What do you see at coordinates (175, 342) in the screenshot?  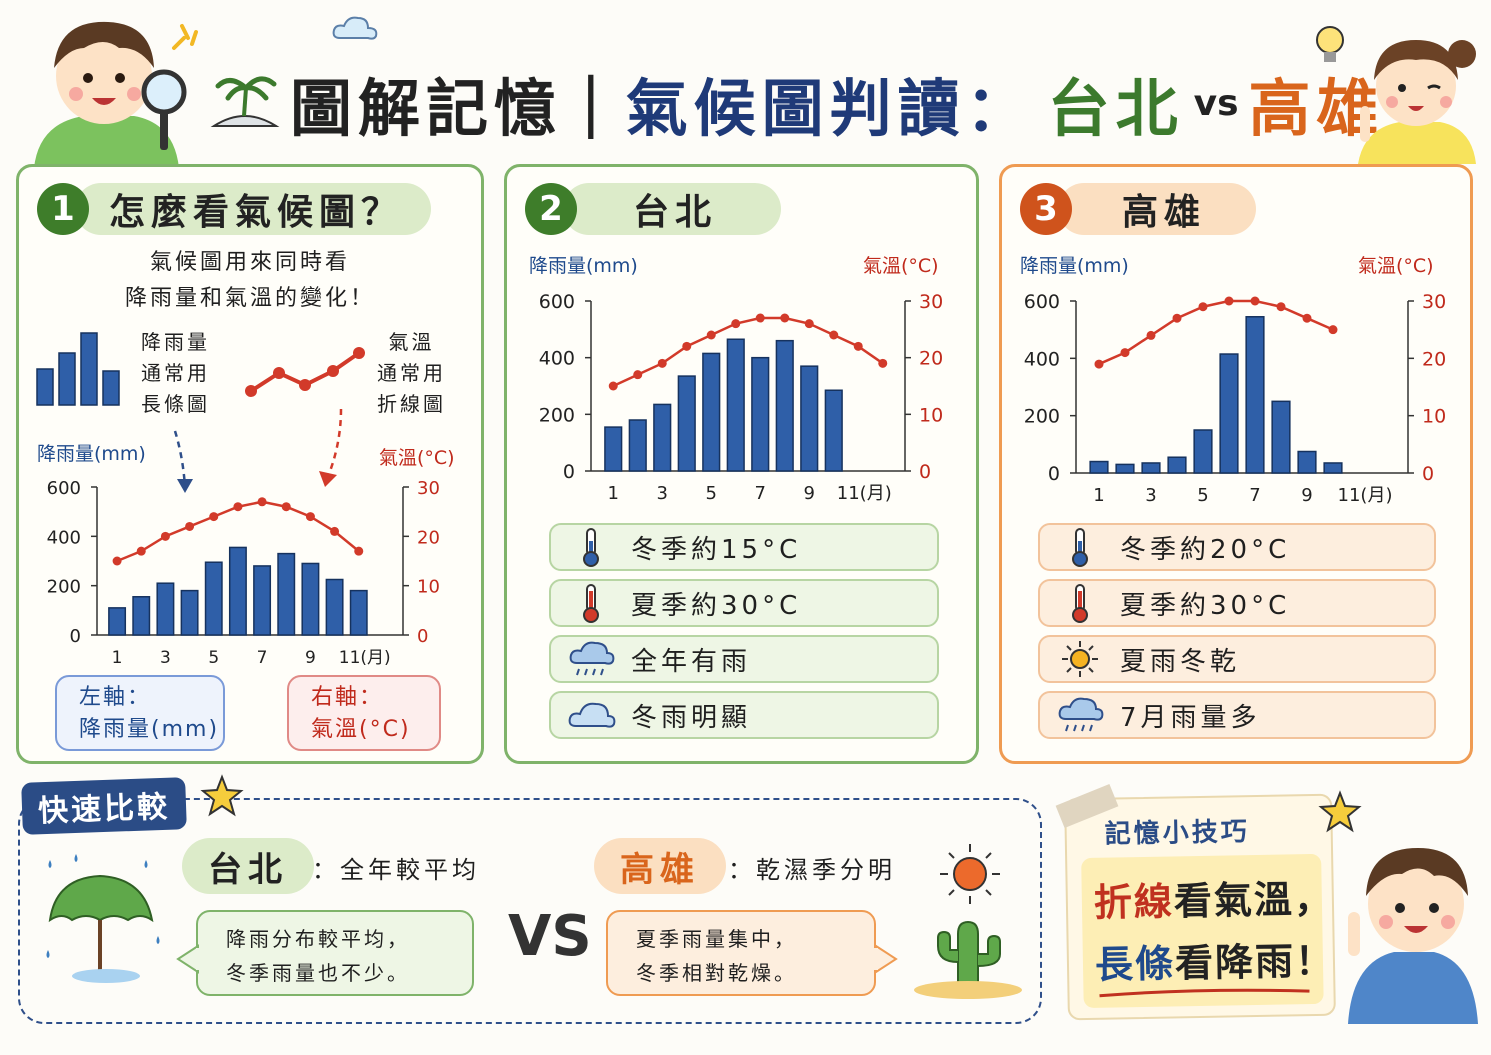 I see `bar-legend-line-1: 降雨量` at bounding box center [175, 342].